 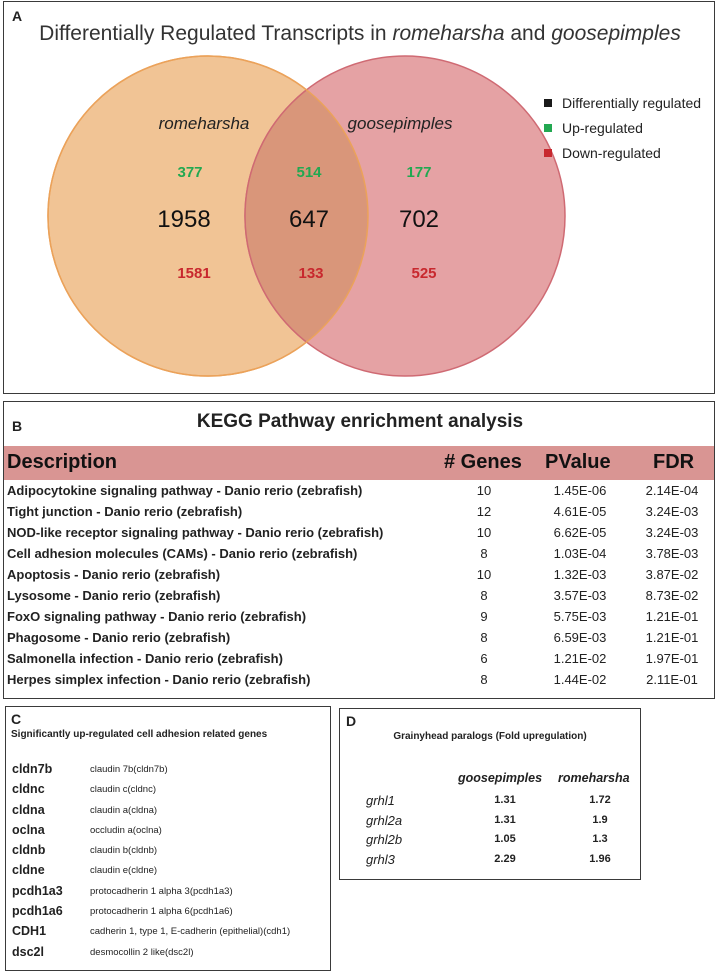 I want to click on list-item: cldn7b claudin 7b(cldn7b), so click(x=169, y=770).